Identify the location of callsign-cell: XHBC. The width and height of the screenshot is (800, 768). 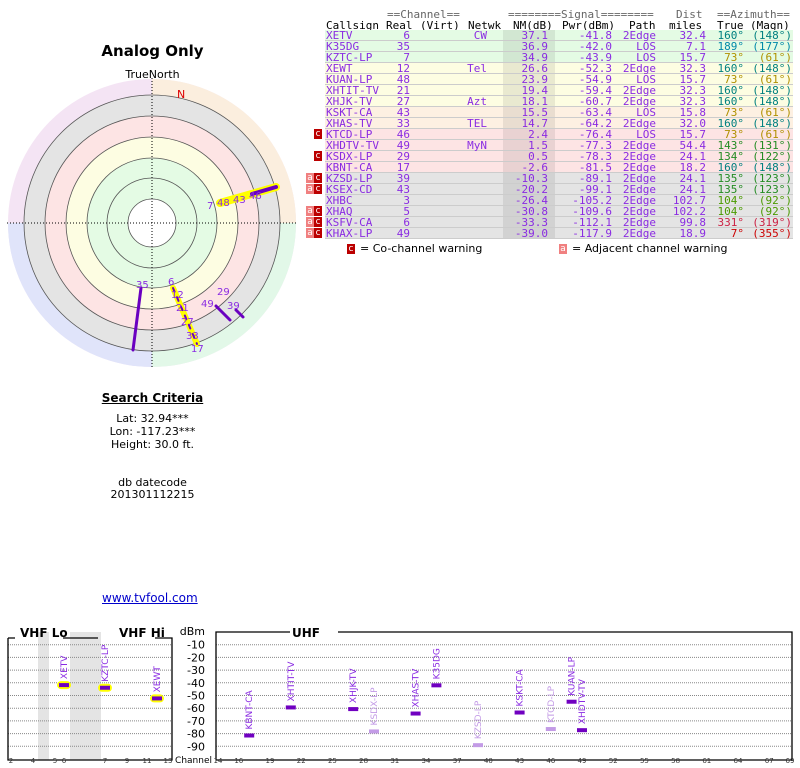
(339, 200).